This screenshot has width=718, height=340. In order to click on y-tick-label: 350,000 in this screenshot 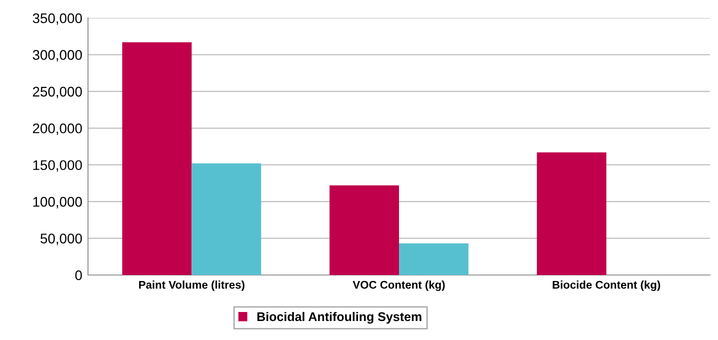, I will do `click(57, 19)`.